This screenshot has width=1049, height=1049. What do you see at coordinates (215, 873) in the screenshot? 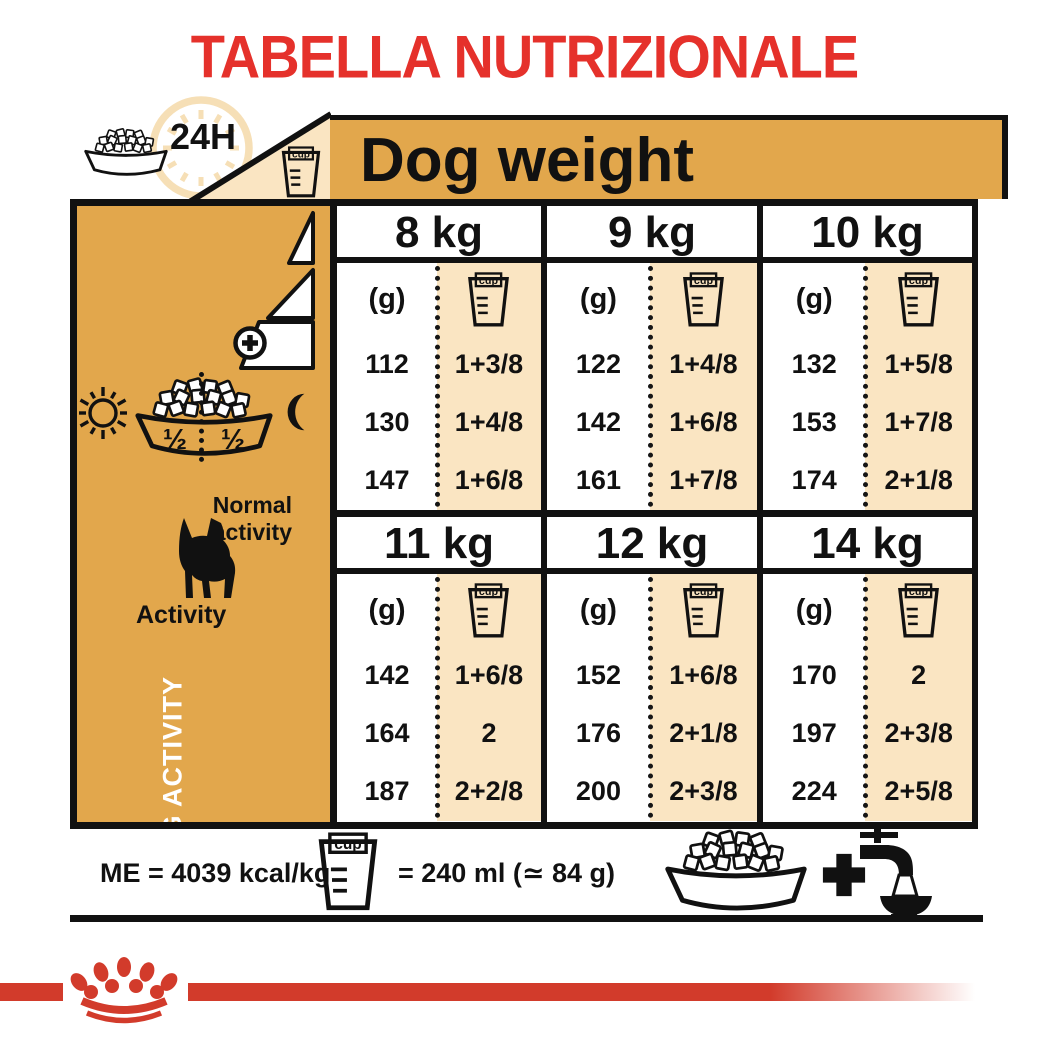
I see `metabolizable-energy-label: ME = 4039 kcal/kg` at bounding box center [215, 873].